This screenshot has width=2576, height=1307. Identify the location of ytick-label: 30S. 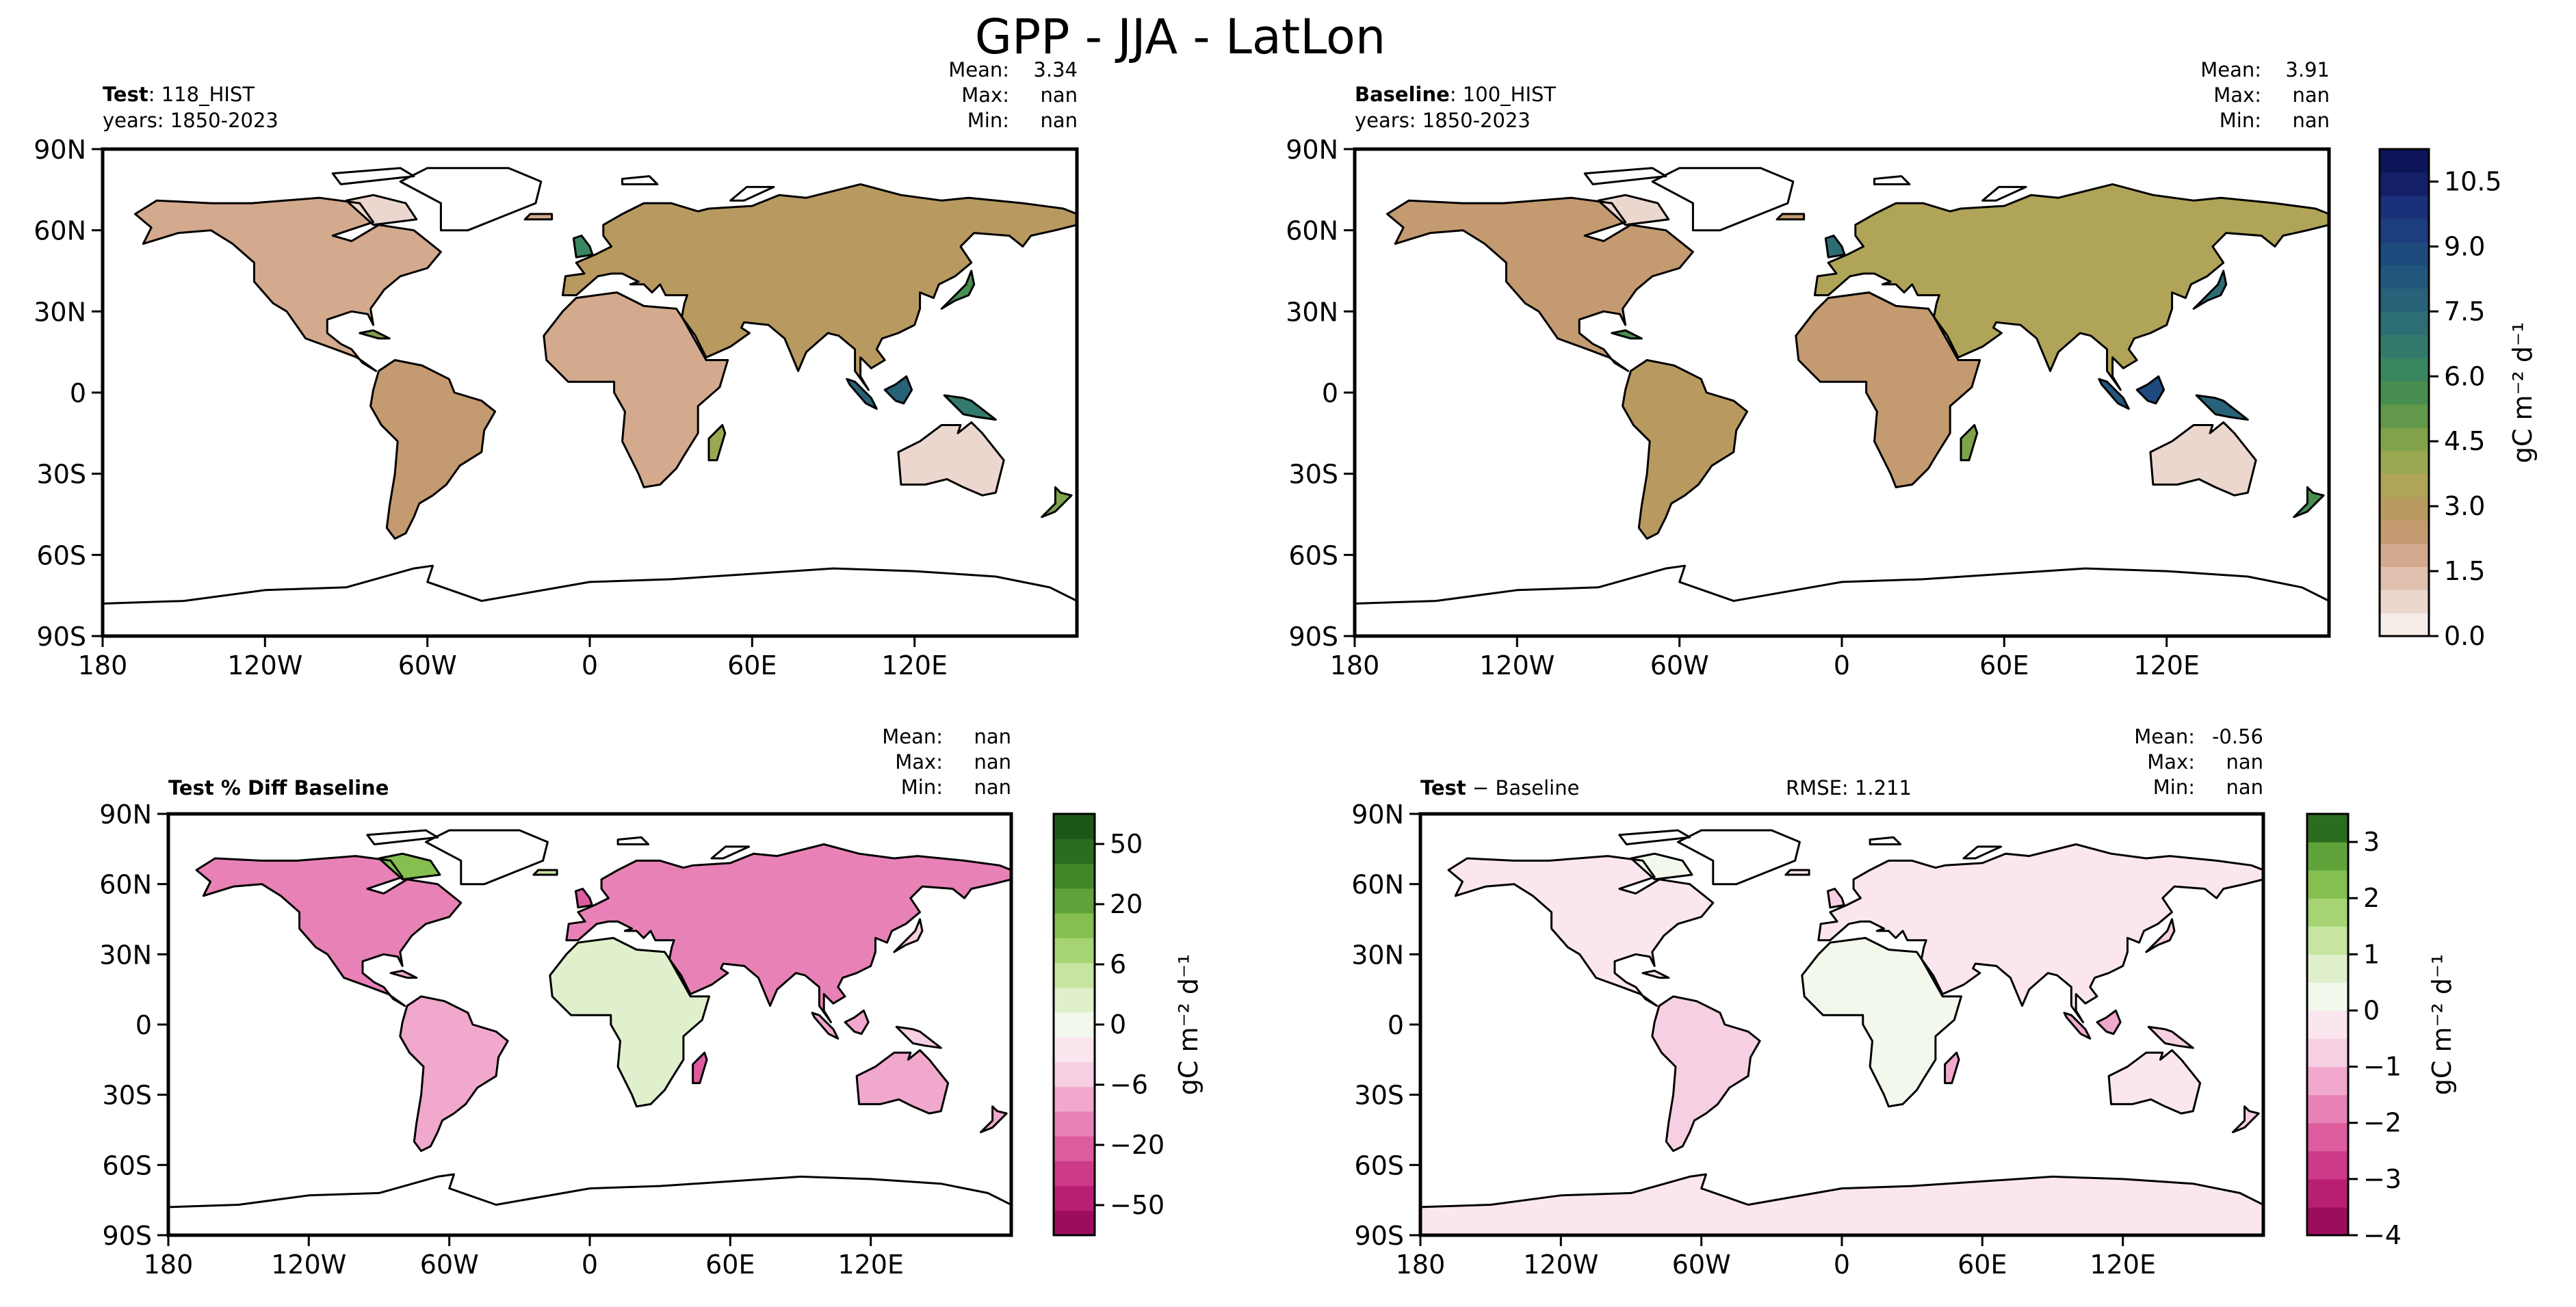
(128, 1096).